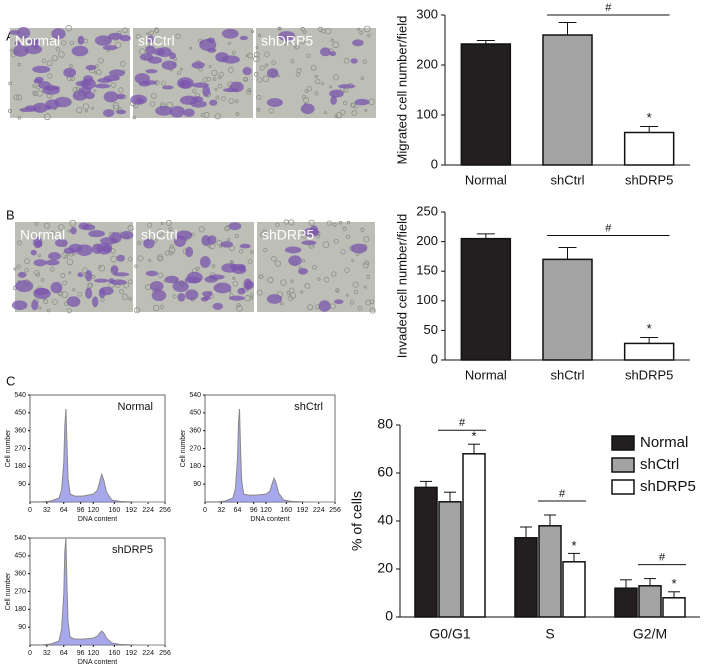  Describe the element at coordinates (401, 286) in the screenshot. I see `y-axis-label: Invaded cell number/field` at that location.